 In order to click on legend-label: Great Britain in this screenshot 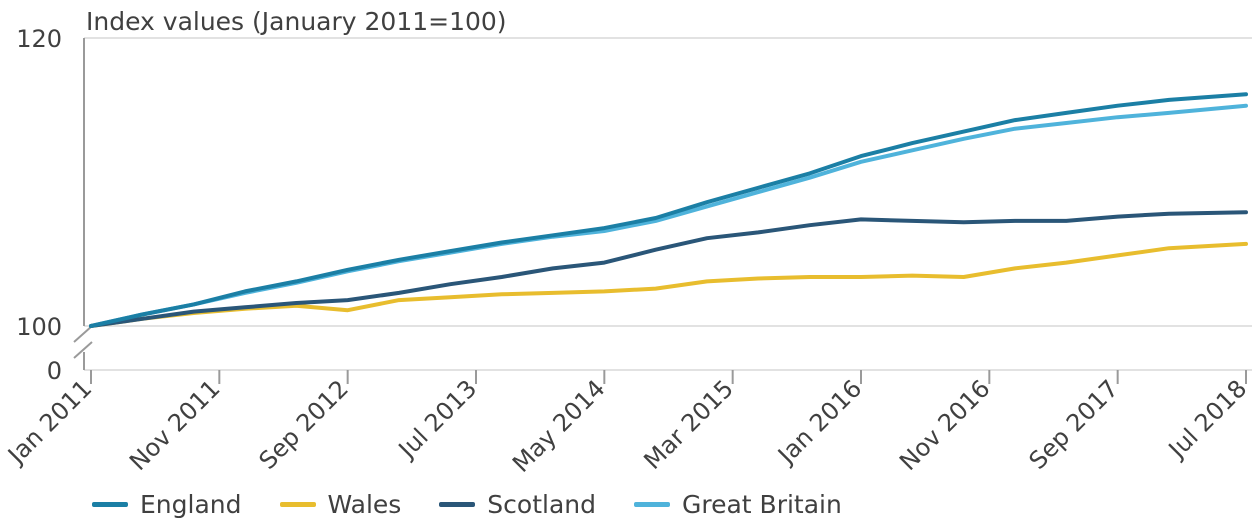, I will do `click(762, 504)`.